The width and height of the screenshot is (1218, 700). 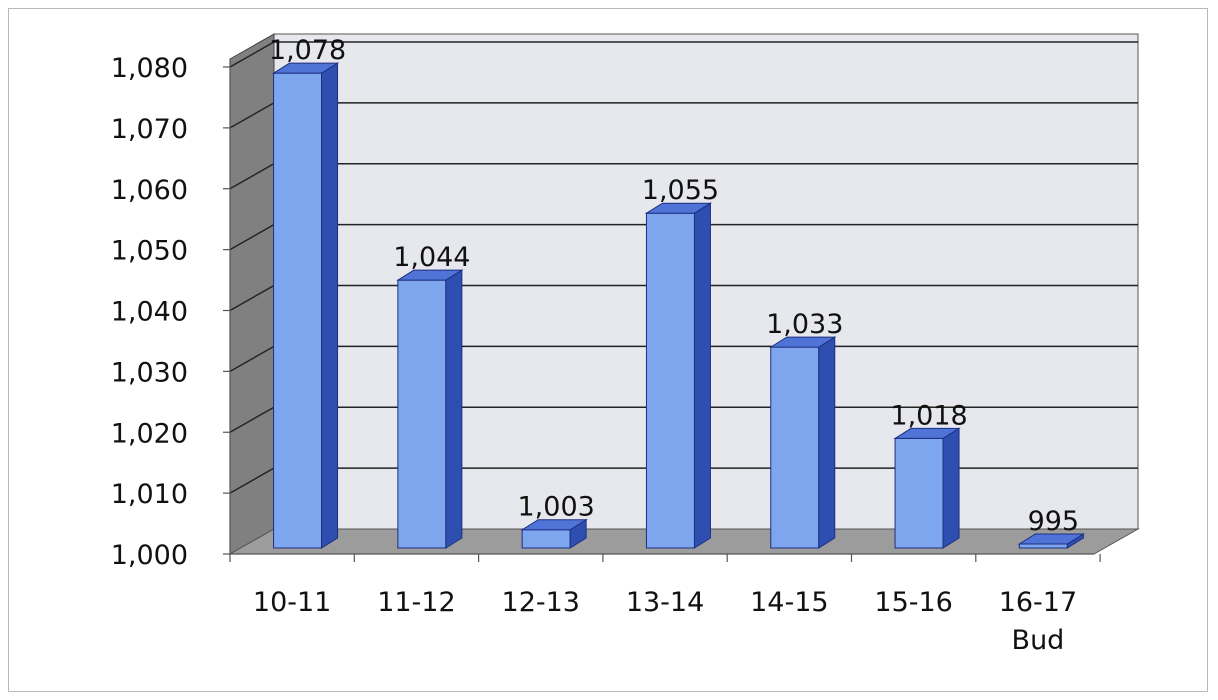 I want to click on x-tick-label: 16-17, so click(x=1038, y=602).